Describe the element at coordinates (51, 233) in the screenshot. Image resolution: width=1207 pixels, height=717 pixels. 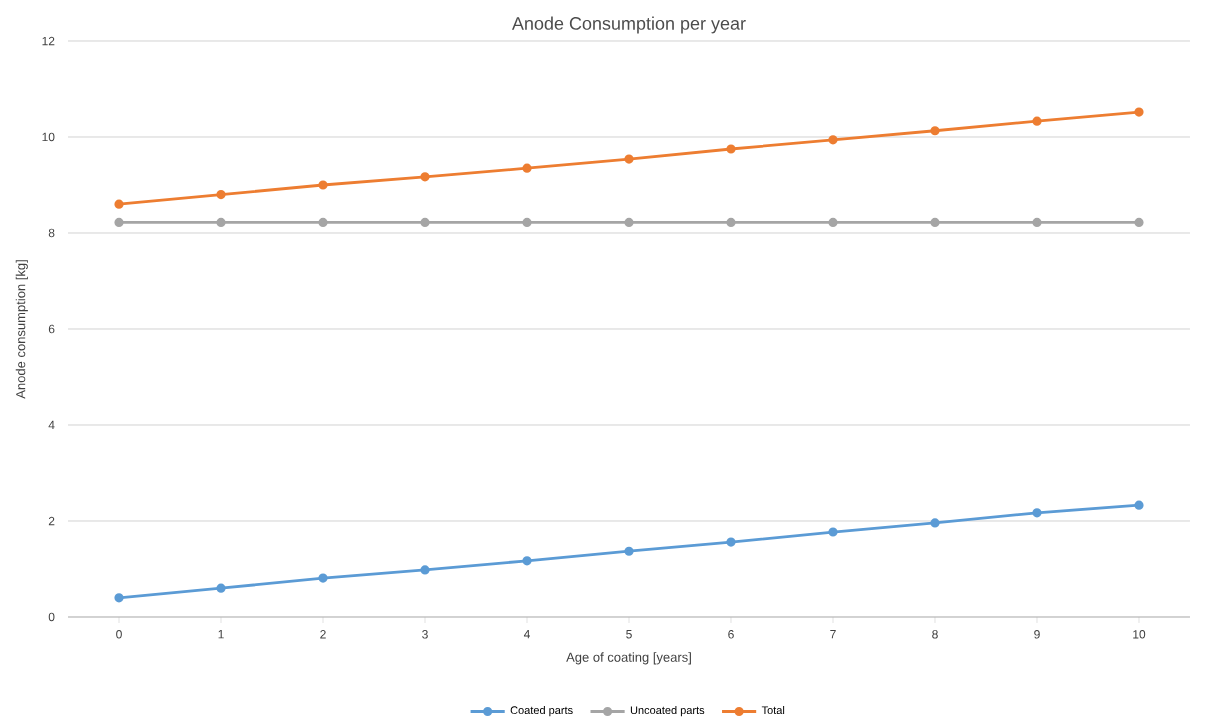
I see `y-tick-label: 8` at that location.